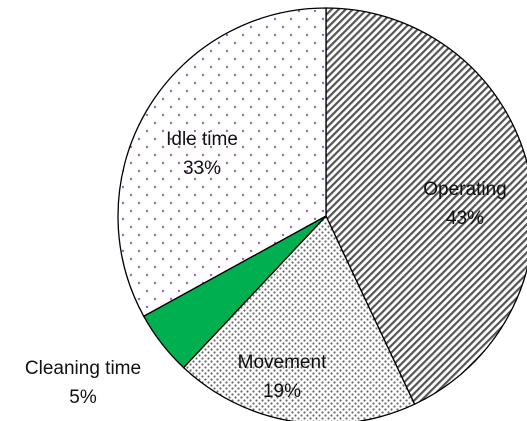 This screenshot has height=421, width=527. Describe the element at coordinates (464, 204) in the screenshot. I see `slice-label-operating: Operating 43%` at that location.